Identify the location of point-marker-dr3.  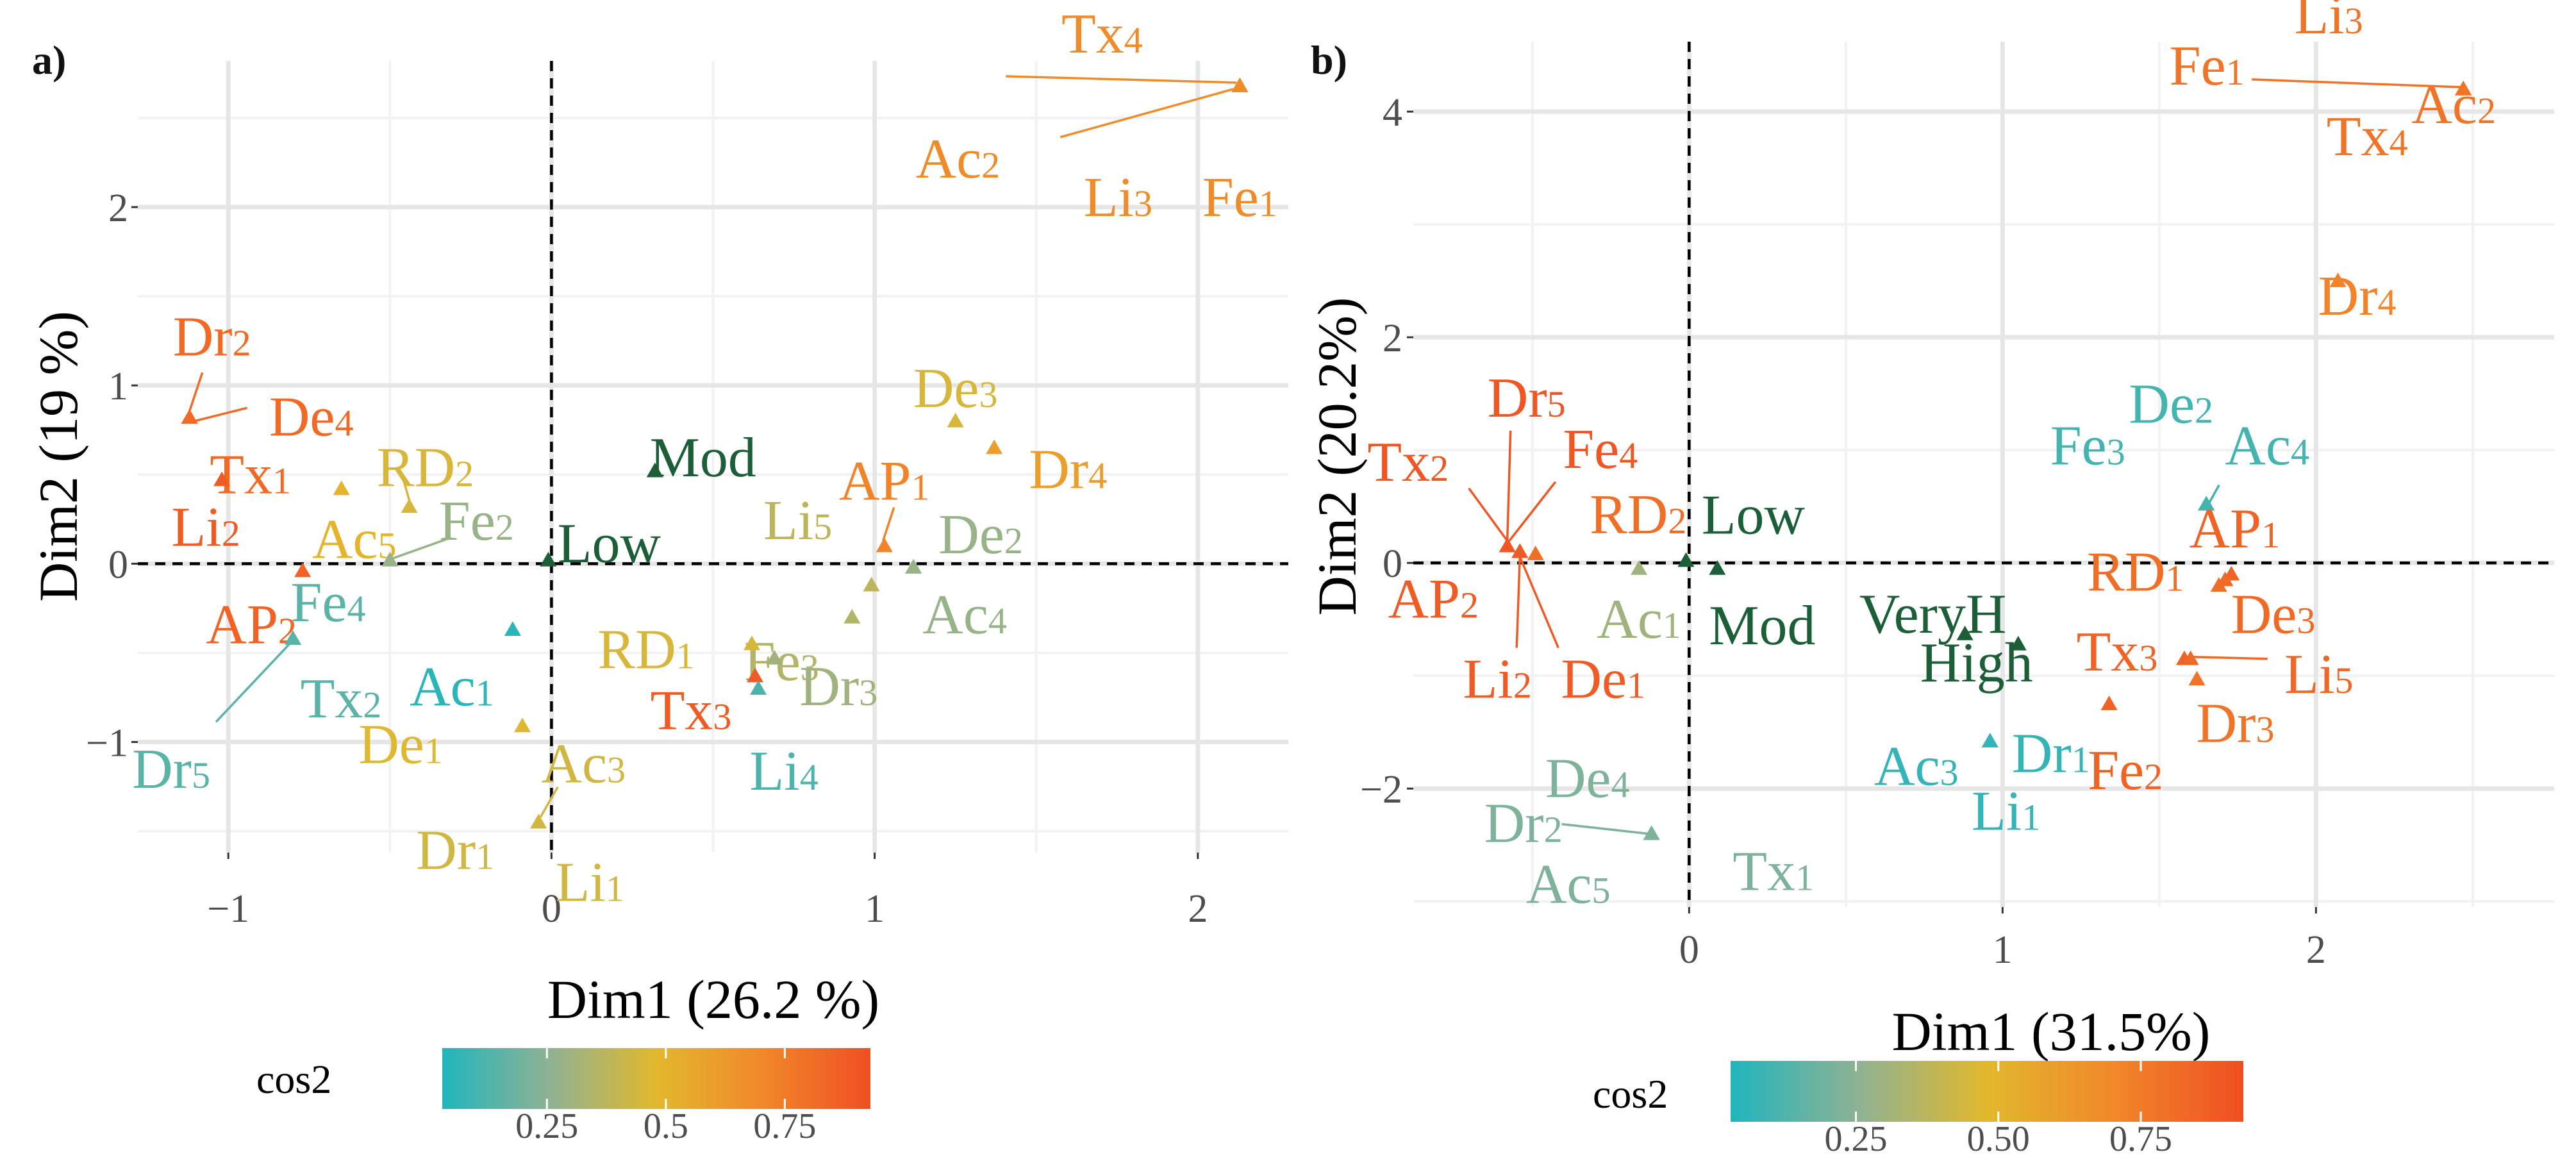
(2197, 679).